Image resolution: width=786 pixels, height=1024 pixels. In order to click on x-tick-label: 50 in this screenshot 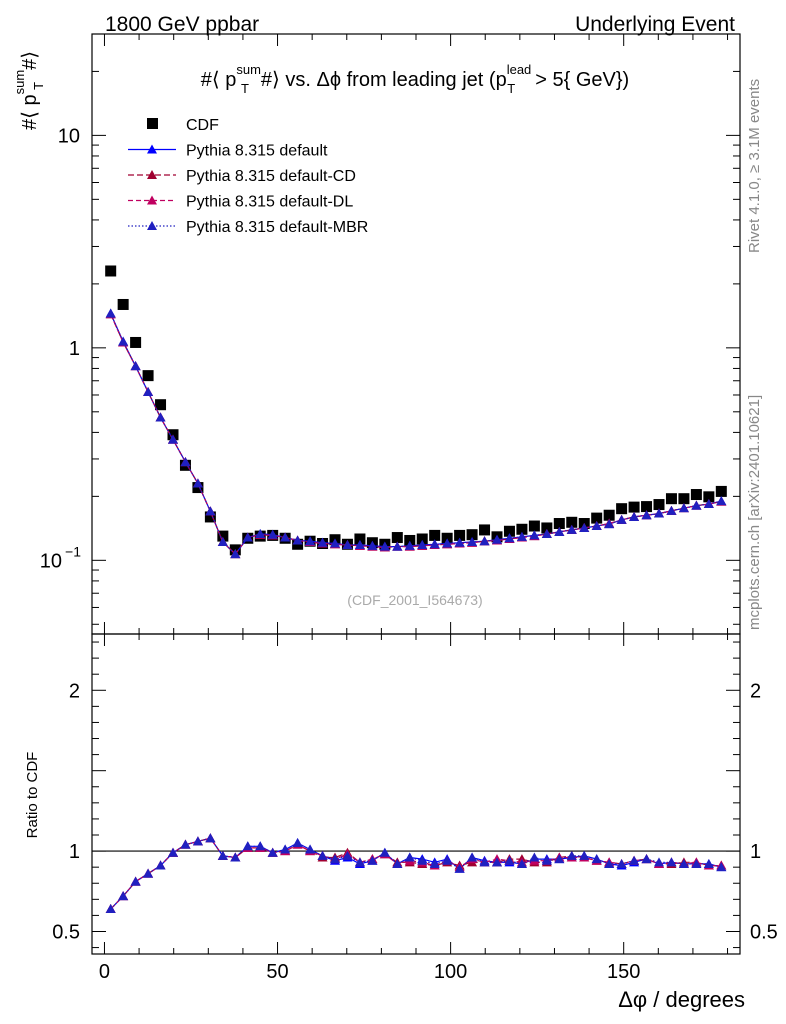, I will do `click(277, 972)`.